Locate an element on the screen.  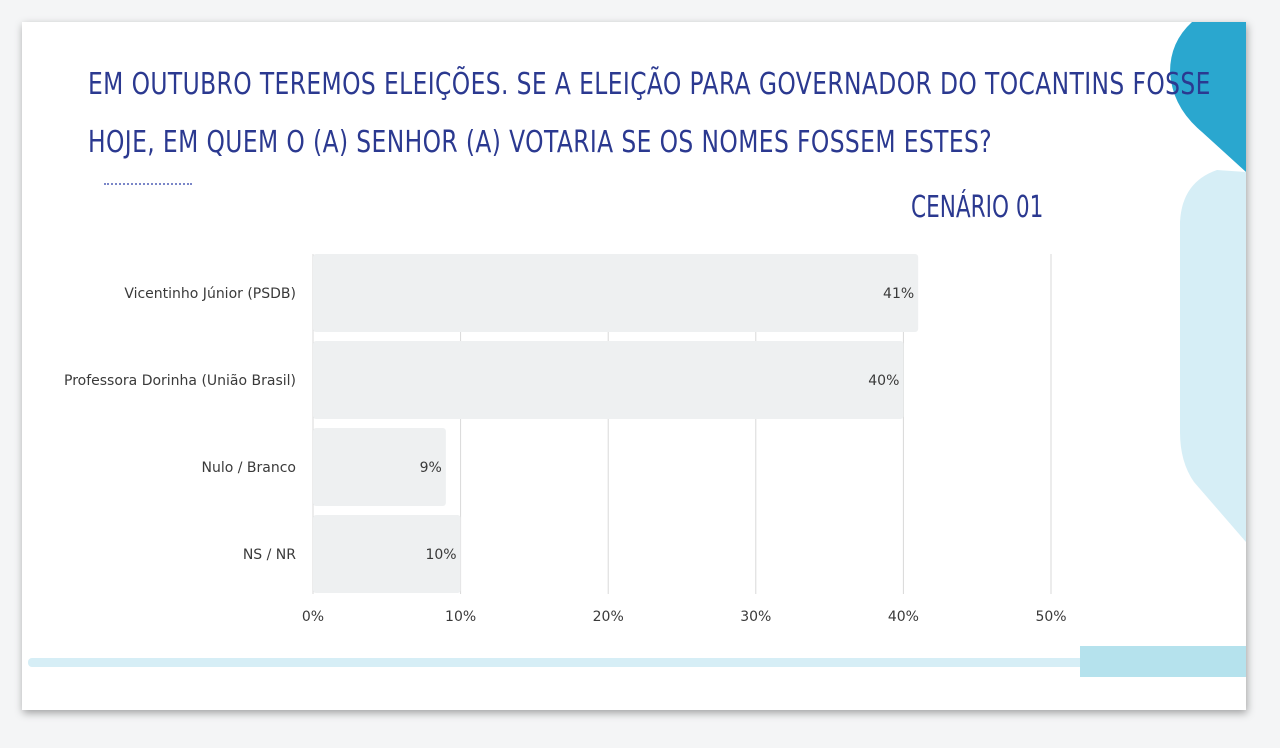
teal-corner-shape is located at coordinates (1208, 97).